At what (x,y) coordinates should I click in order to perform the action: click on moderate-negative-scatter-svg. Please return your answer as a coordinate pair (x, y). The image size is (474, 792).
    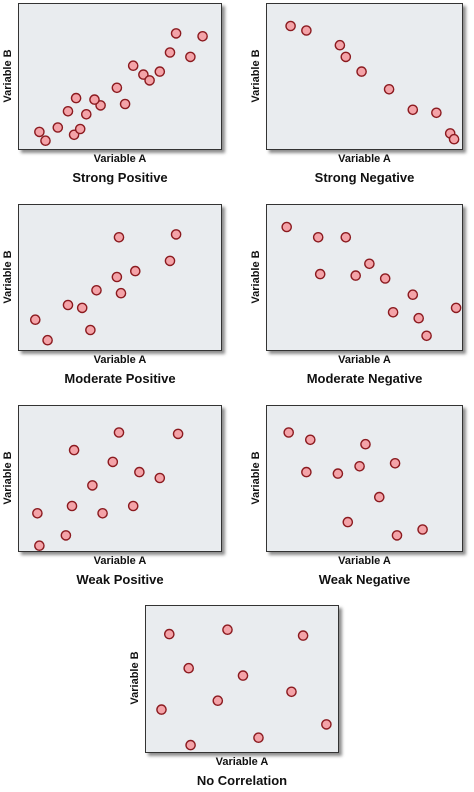
    Looking at the image, I should click on (371, 281).